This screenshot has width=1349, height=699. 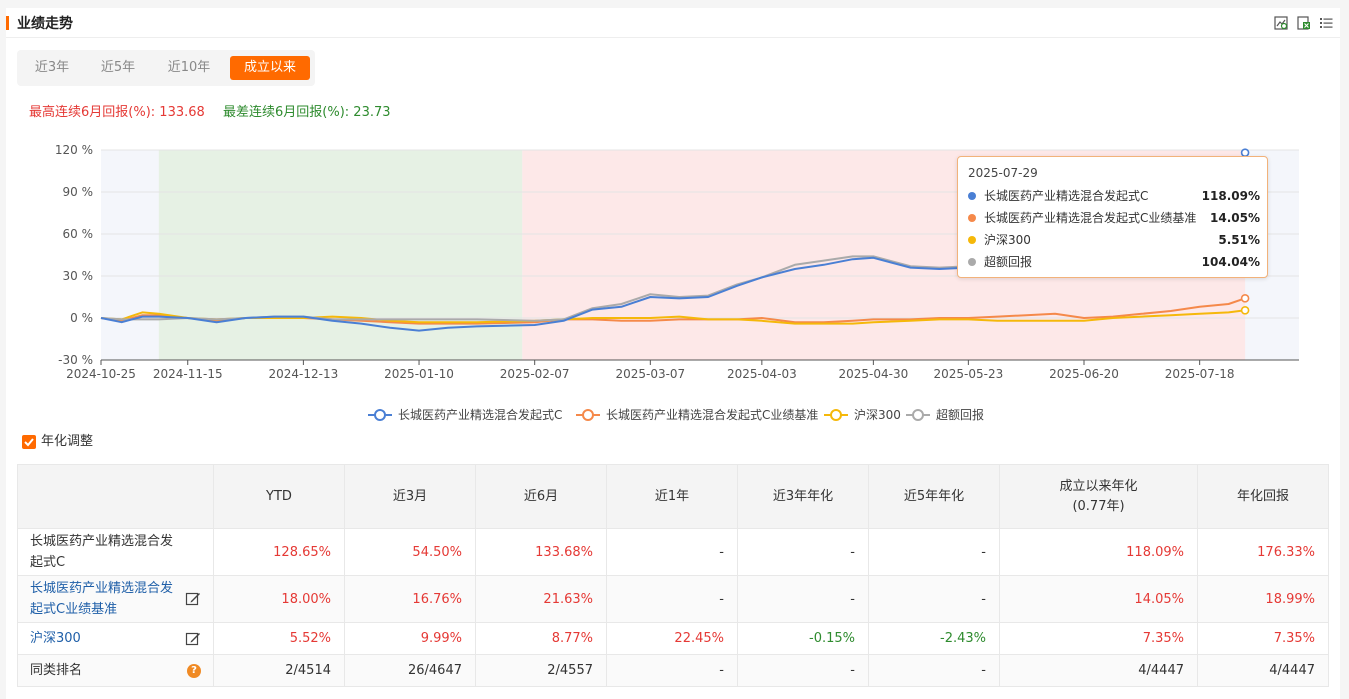 What do you see at coordinates (78, 192) in the screenshot?
I see `y-tick-label: 90 %` at bounding box center [78, 192].